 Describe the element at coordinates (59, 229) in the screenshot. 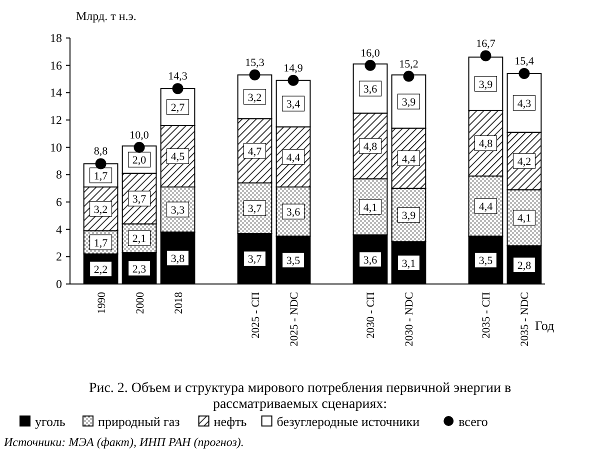

I see `y-tick-label: 4` at that location.